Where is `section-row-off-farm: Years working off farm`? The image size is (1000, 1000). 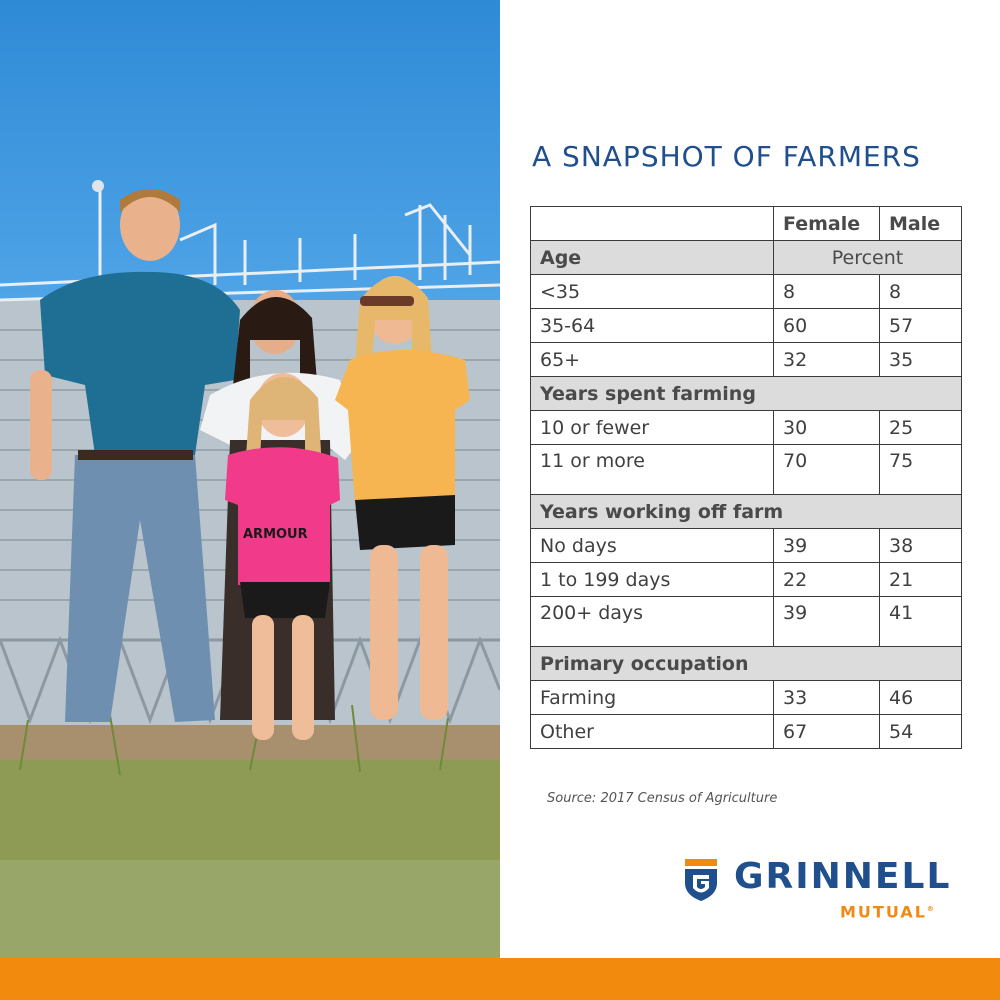
section-row-off-farm: Years working off farm is located at coordinates (746, 511).